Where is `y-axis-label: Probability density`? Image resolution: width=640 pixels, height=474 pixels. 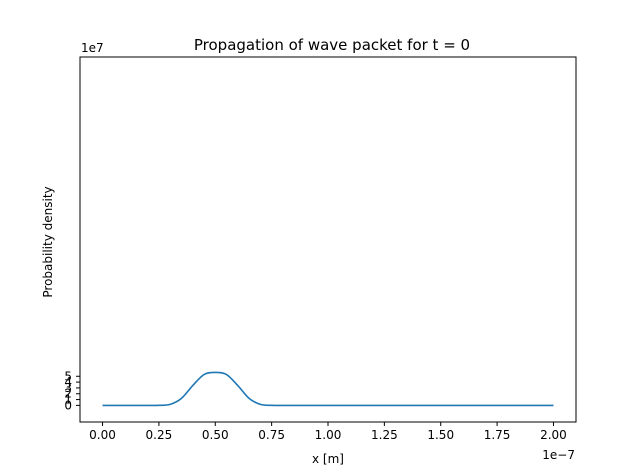 y-axis-label: Probability density is located at coordinates (48, 241).